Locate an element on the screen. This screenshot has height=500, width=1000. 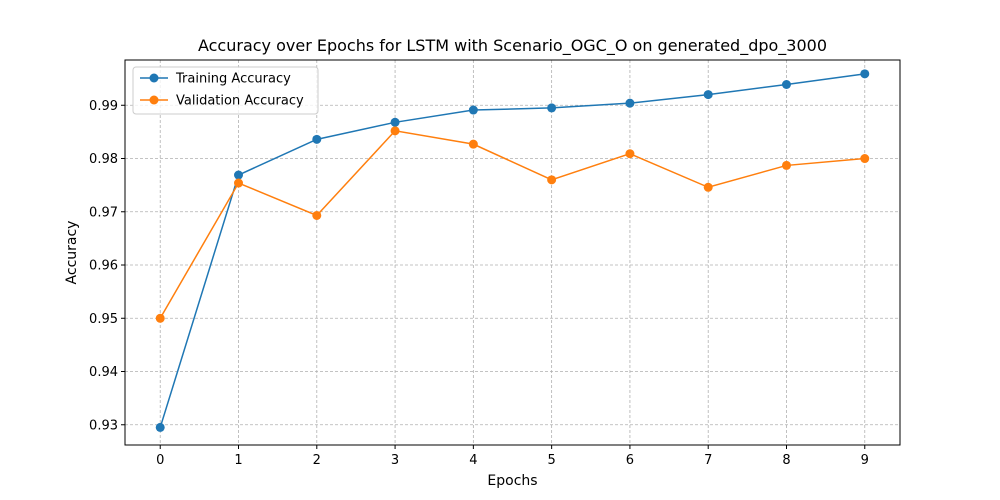
y-tick-label: 0.97 is located at coordinates (103, 212).